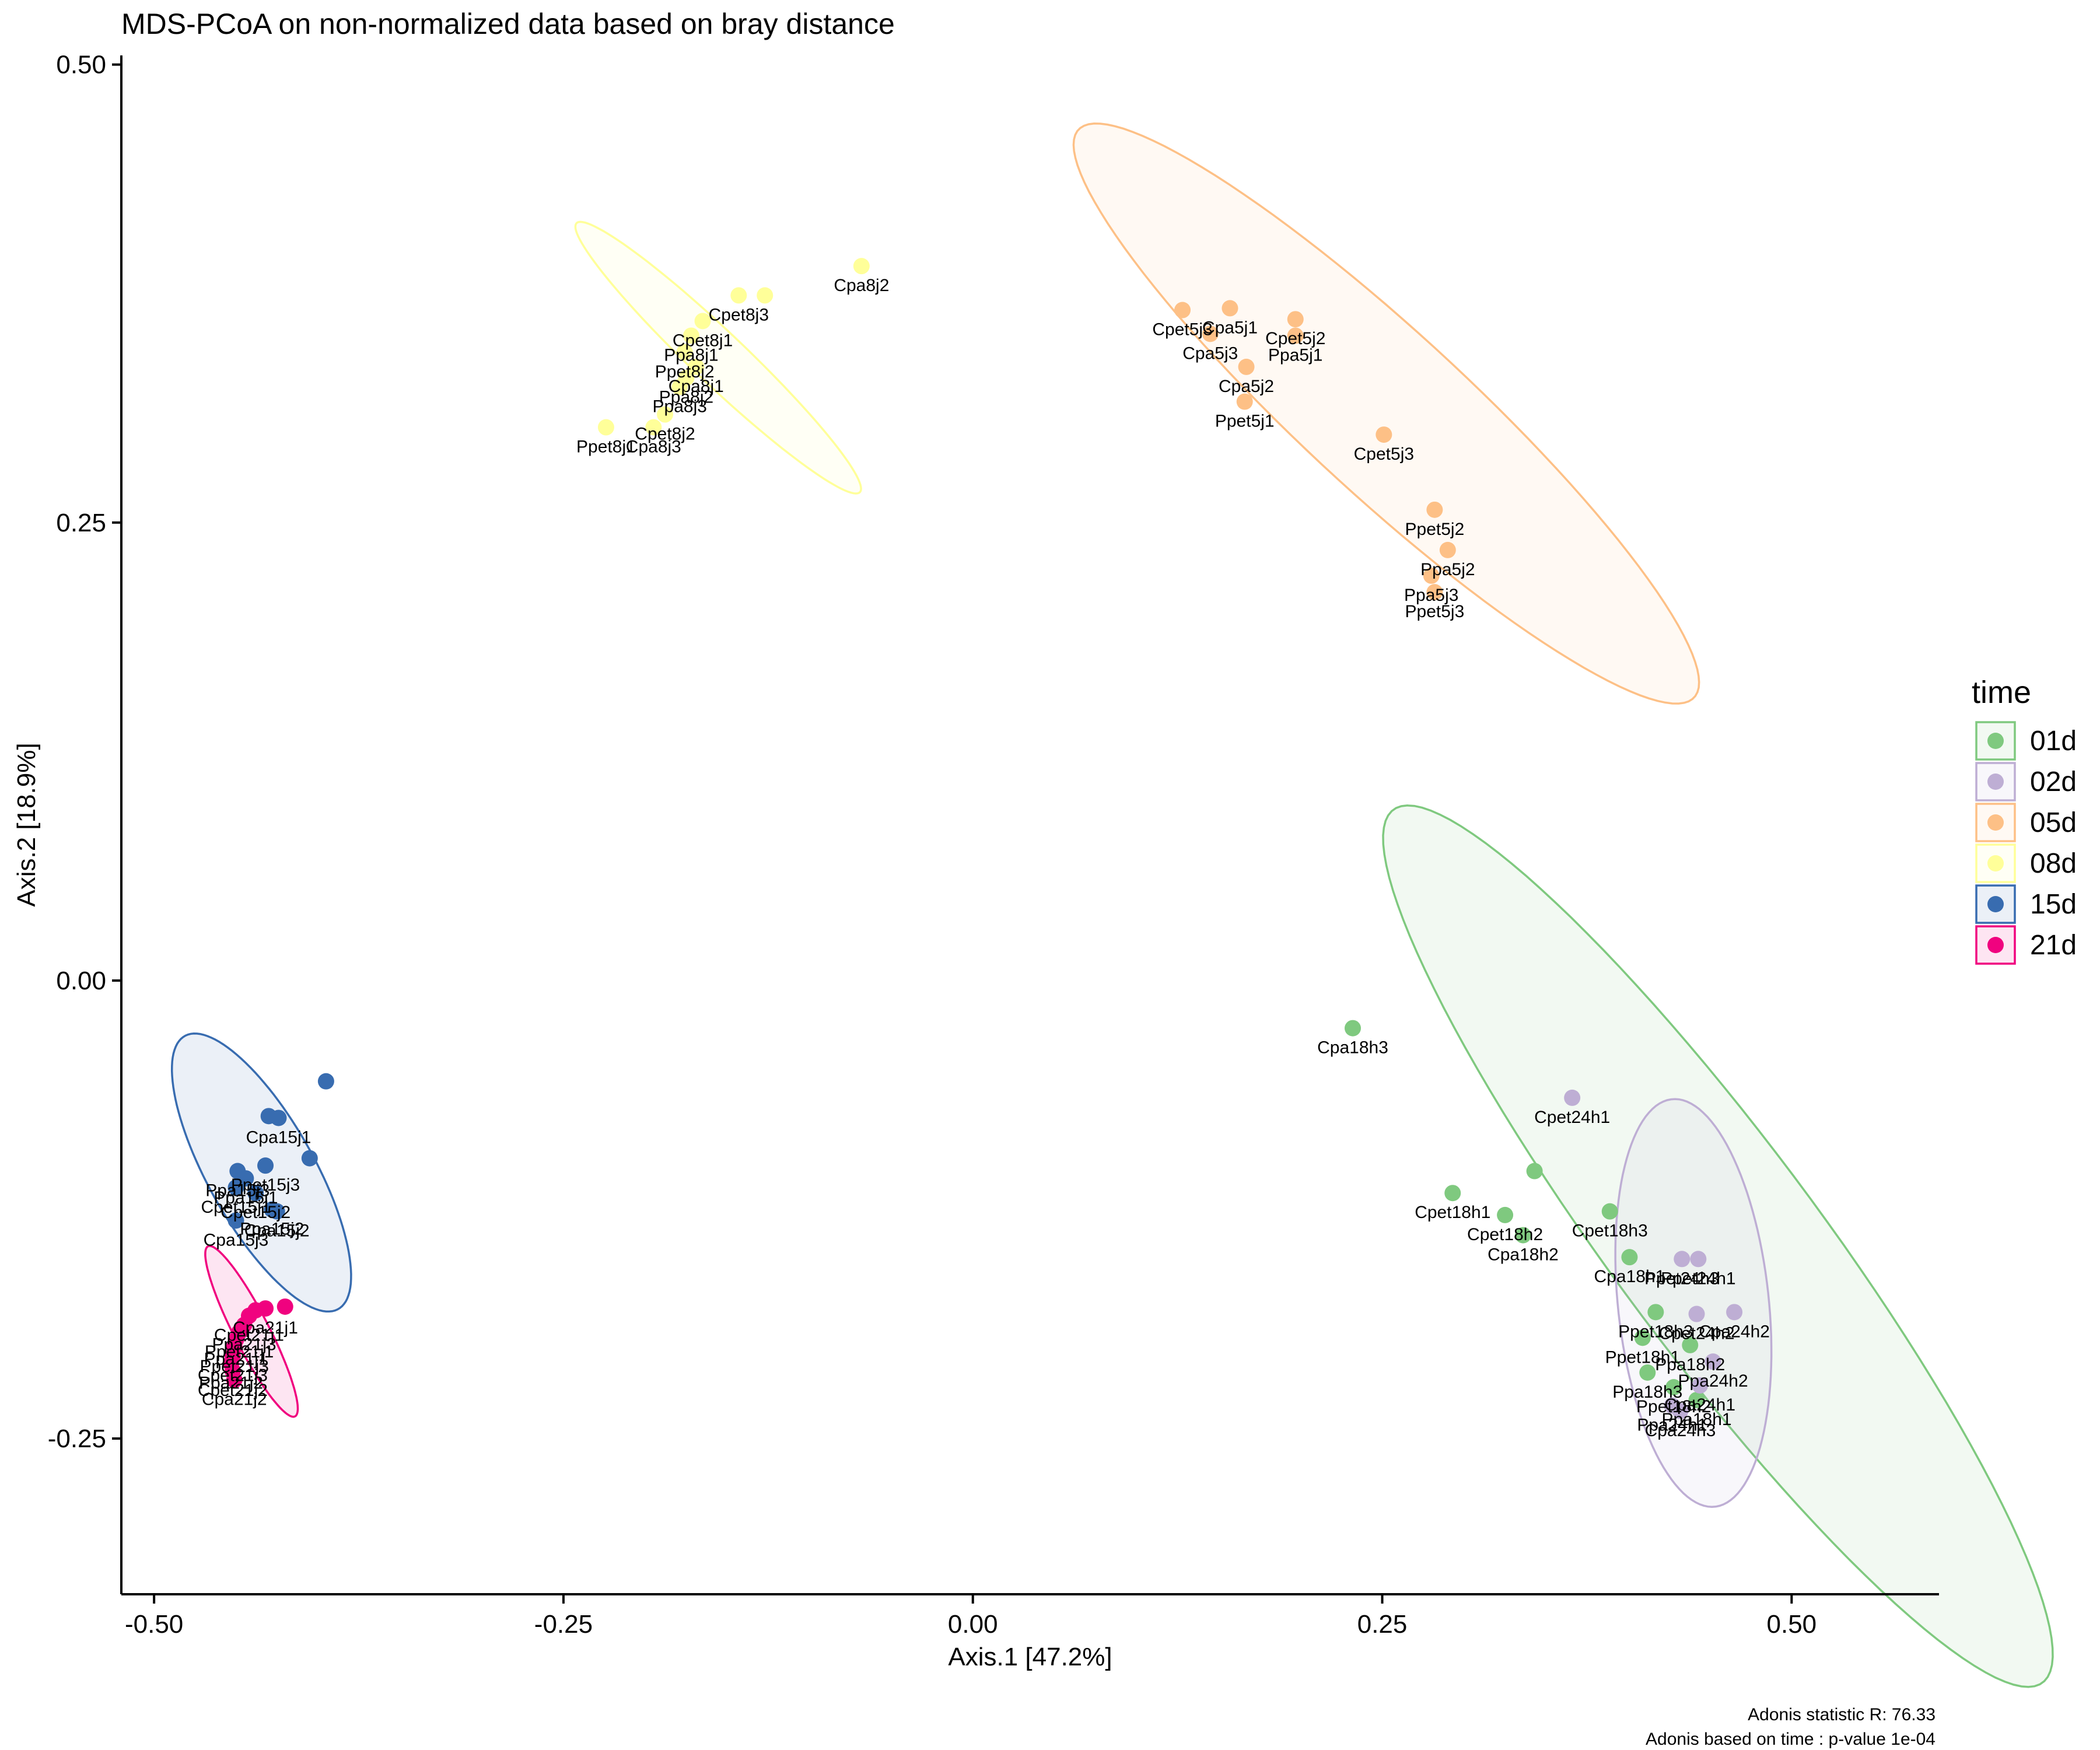 This screenshot has width=2100, height=1750. Describe the element at coordinates (718, 357) in the screenshot. I see `ellipse-08d` at that location.